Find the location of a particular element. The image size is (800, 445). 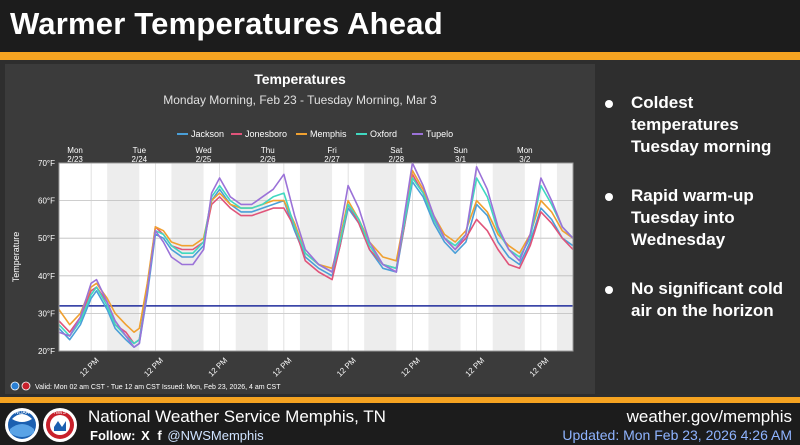

accent-bar-bottom is located at coordinates (400, 400).